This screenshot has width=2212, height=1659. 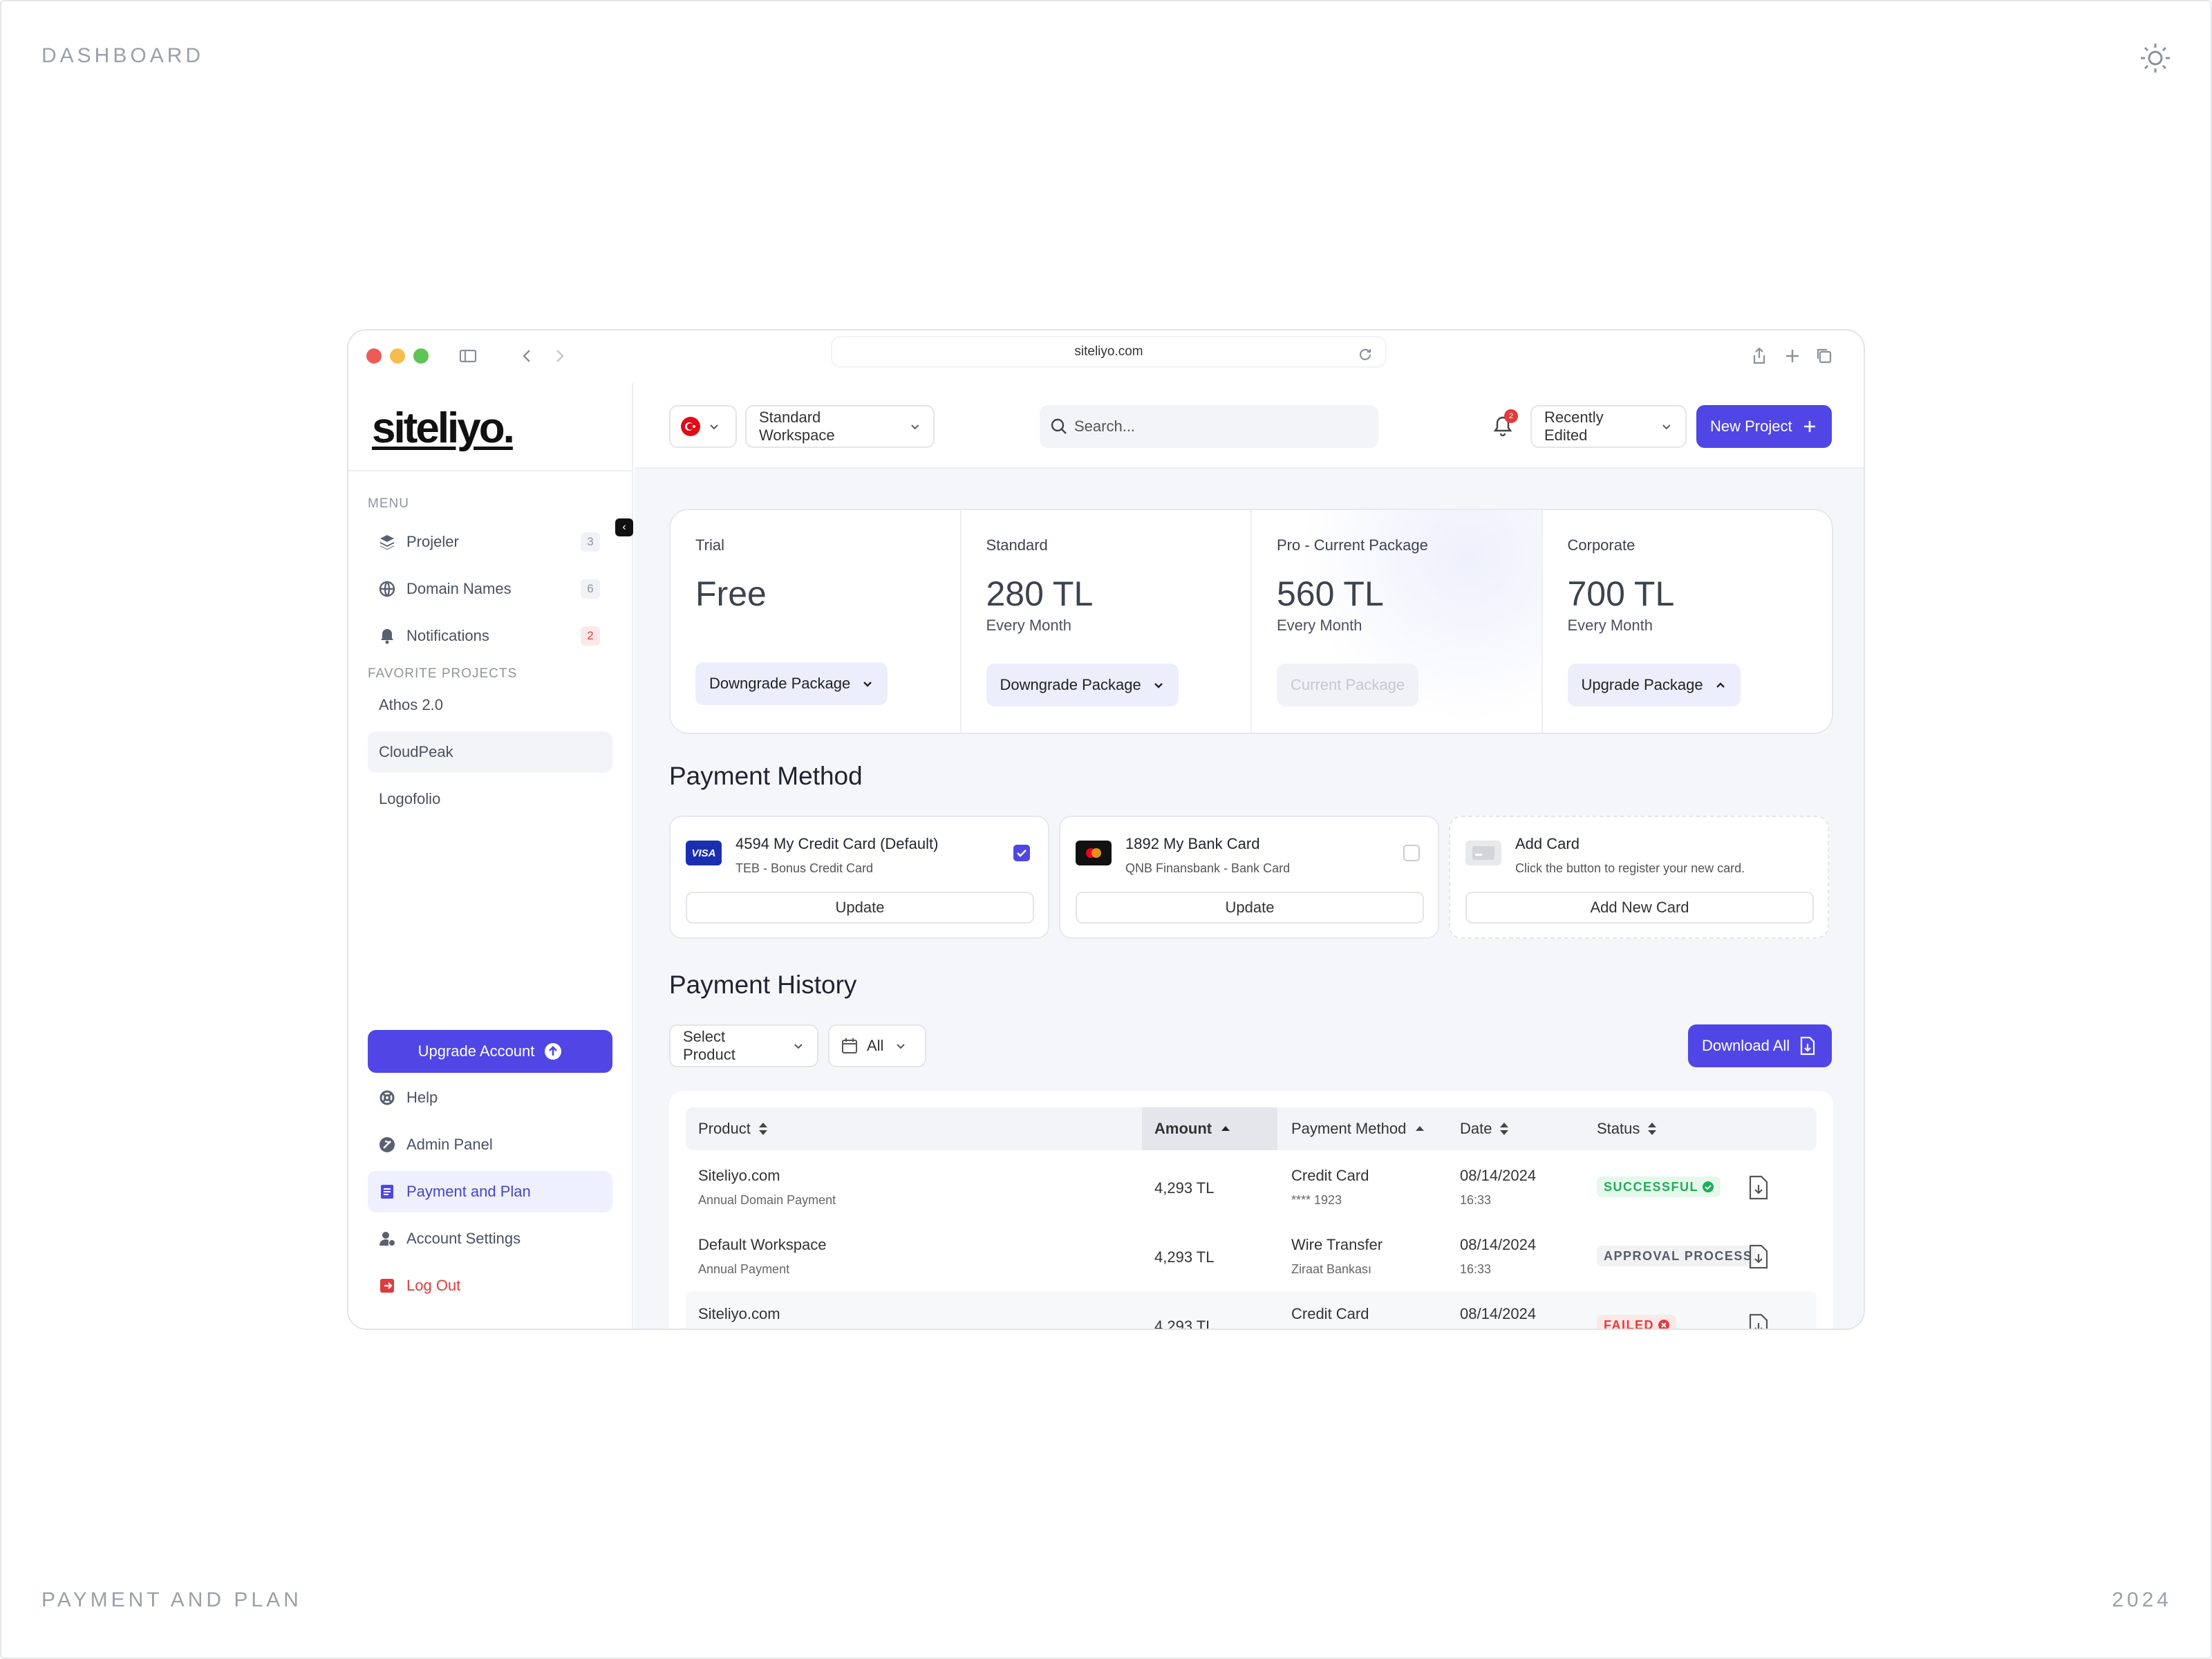 What do you see at coordinates (766, 776) in the screenshot?
I see `payment-method-title: Payment Method` at bounding box center [766, 776].